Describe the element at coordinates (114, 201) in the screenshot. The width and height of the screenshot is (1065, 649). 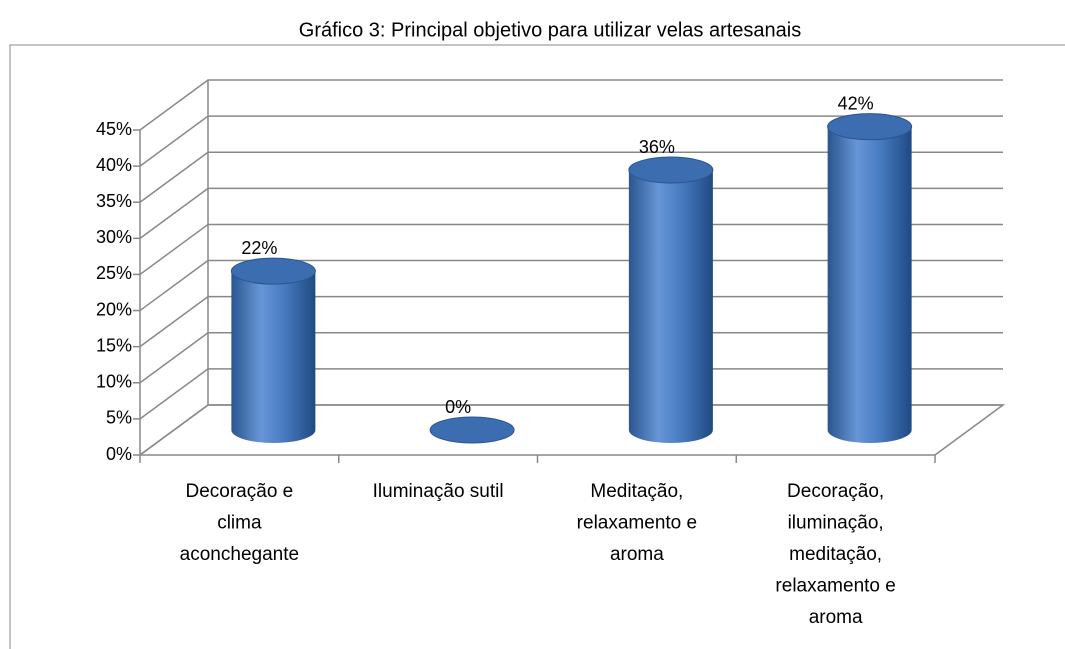
I see `y-tick-label: 35%` at that location.